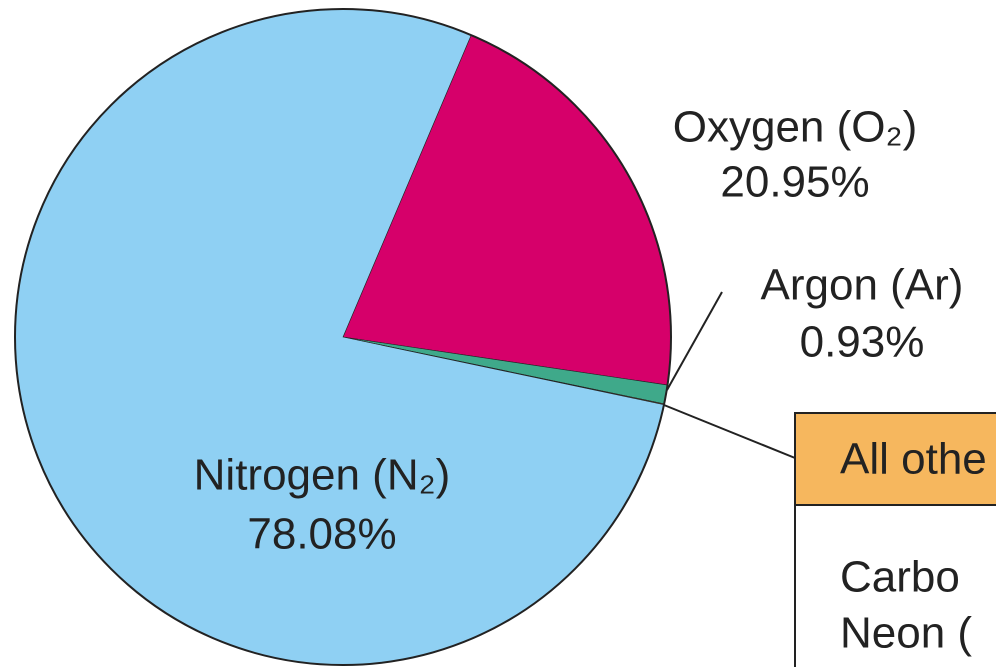 The height and width of the screenshot is (667, 996). Describe the element at coordinates (321, 534) in the screenshot. I see `value-label: 78.08%` at that location.